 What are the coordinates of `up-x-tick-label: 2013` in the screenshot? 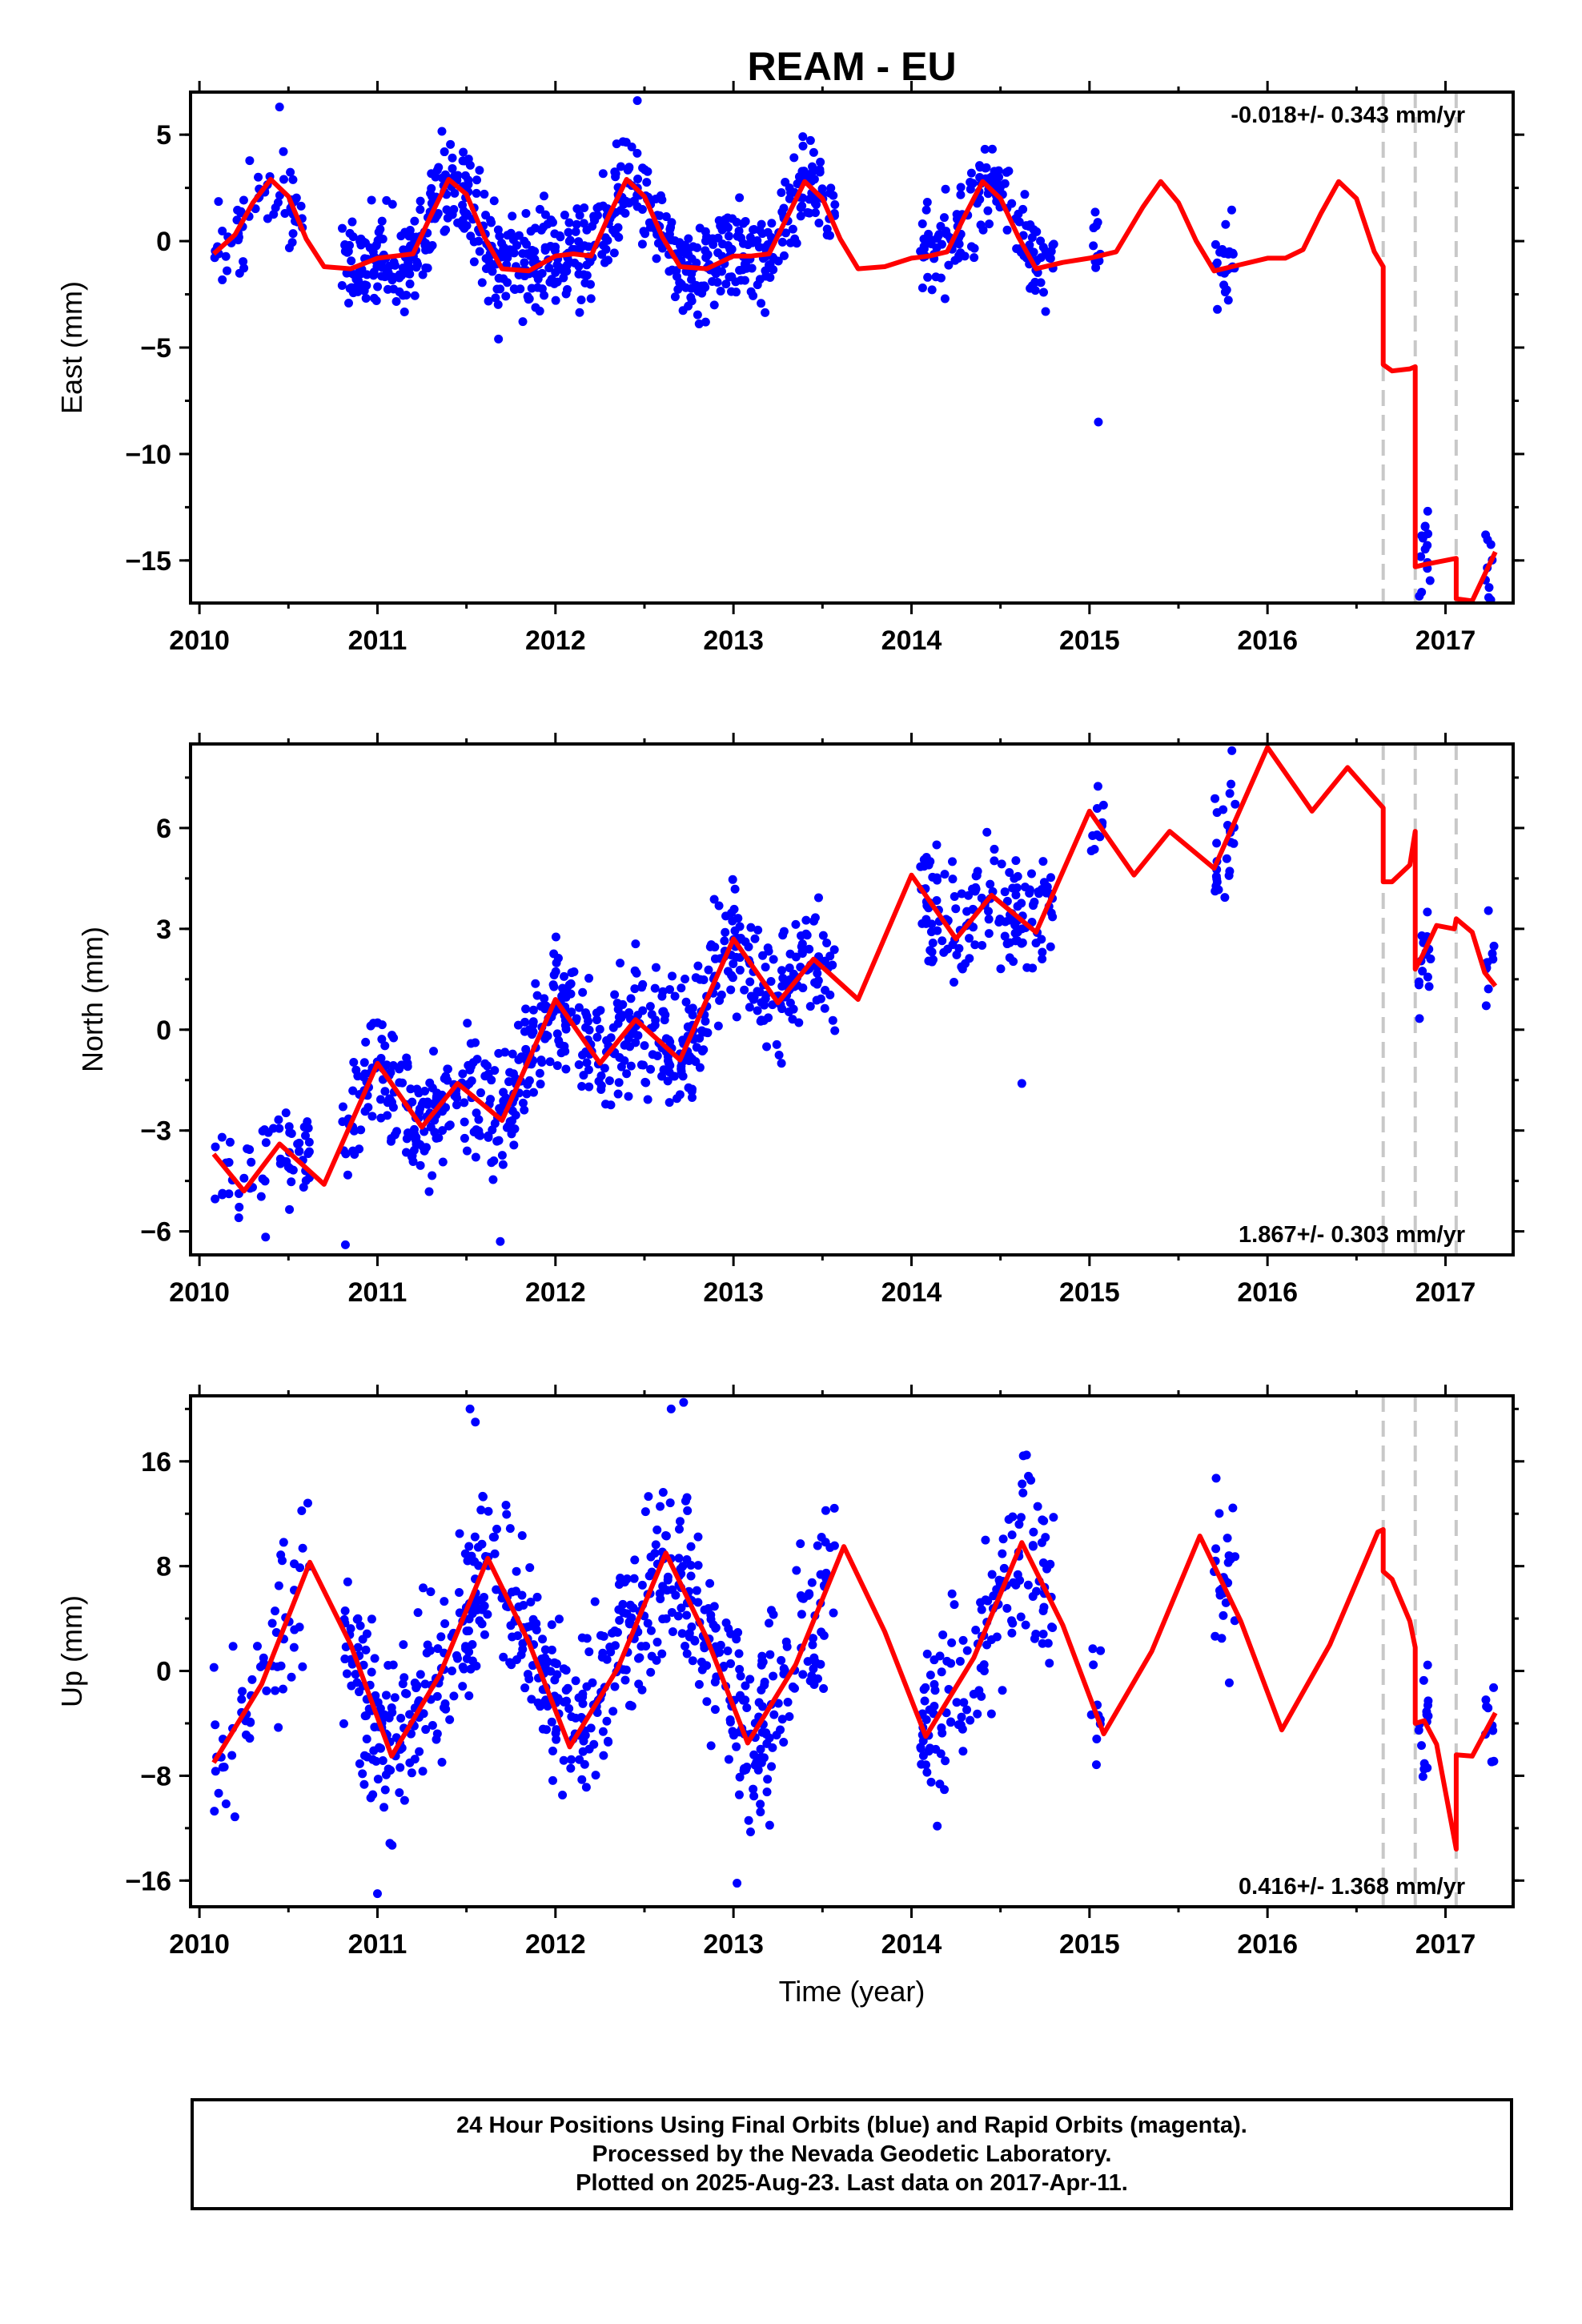 It's located at (733, 1944).